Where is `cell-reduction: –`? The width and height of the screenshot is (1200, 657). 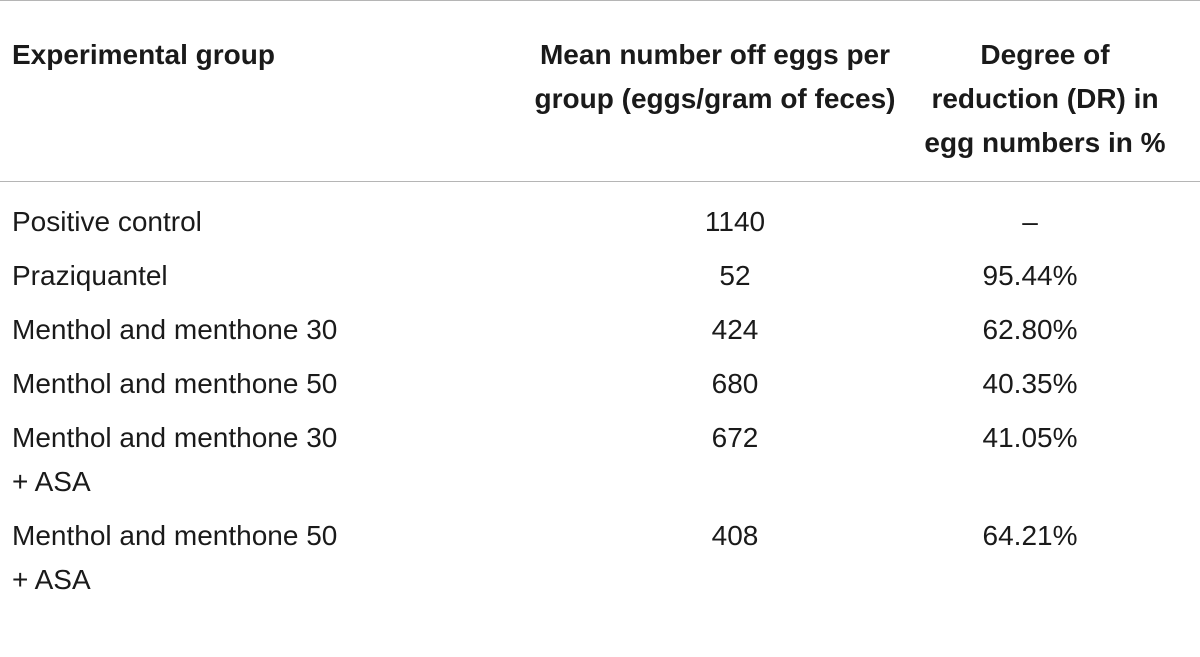 cell-reduction: – is located at coordinates (1030, 221).